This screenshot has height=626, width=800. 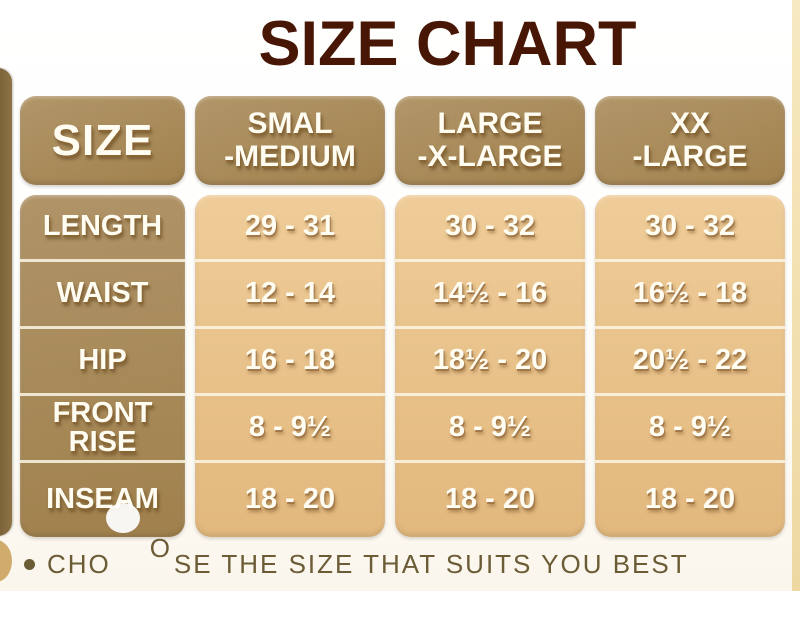 I want to click on column-header-line: LARGE, so click(x=490, y=124).